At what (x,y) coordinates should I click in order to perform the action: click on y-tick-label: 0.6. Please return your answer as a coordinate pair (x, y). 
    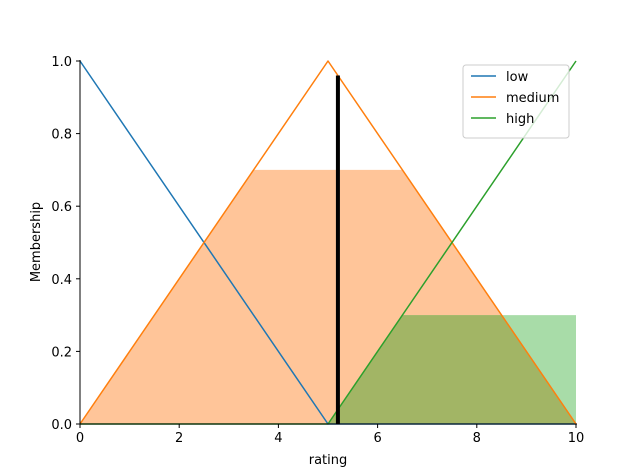
    Looking at the image, I should click on (61, 207).